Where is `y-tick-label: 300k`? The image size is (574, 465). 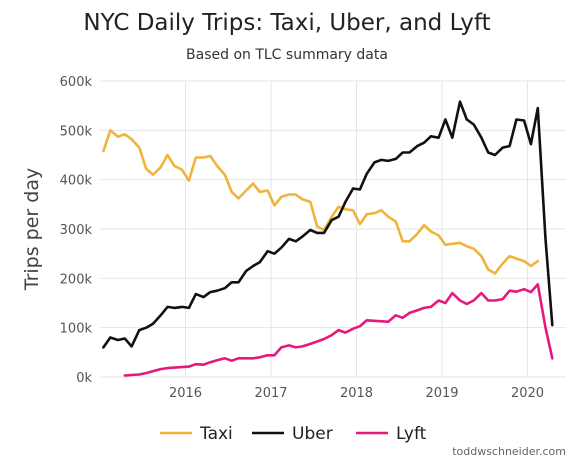
y-tick-label: 300k is located at coordinates (76, 230).